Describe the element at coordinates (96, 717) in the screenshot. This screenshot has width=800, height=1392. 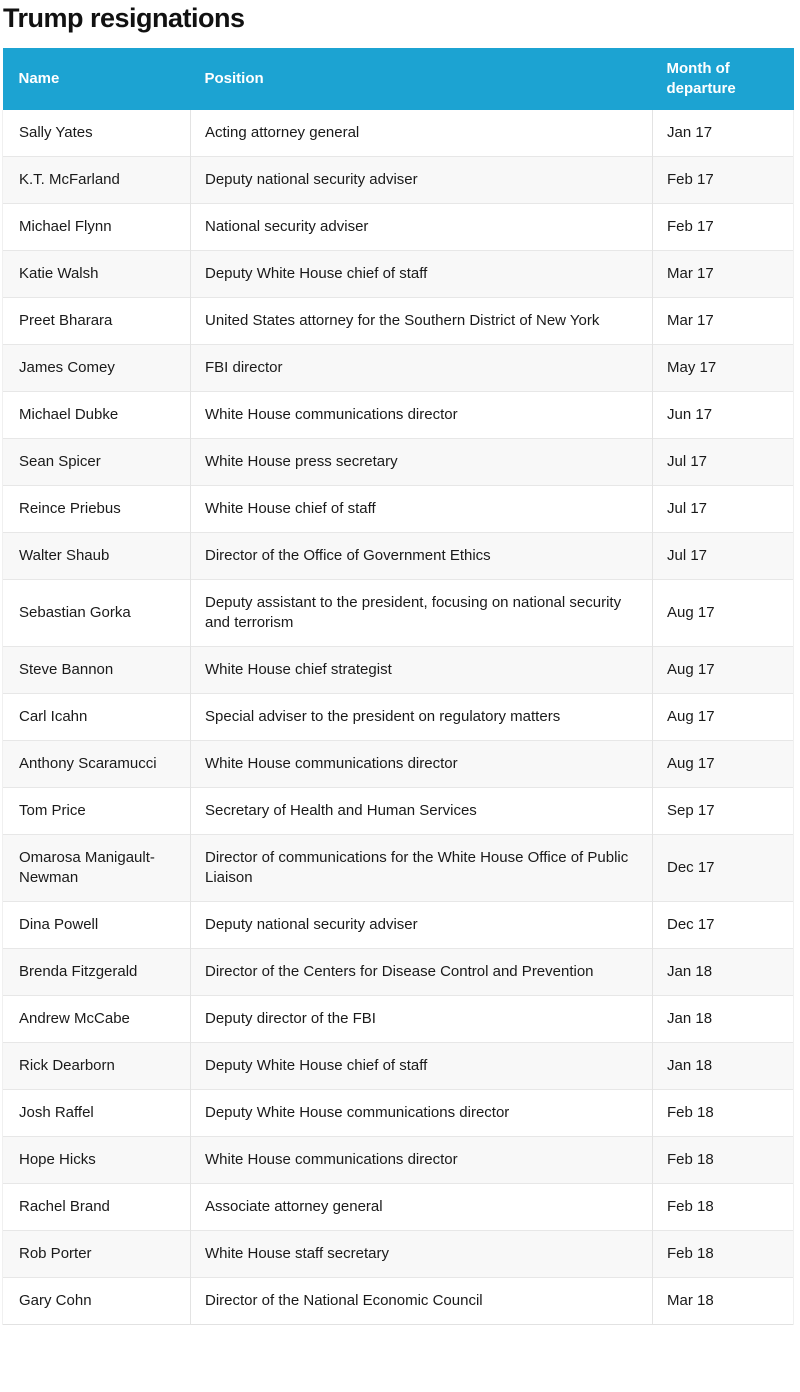
I see `cell-name: Carl Icahn` at that location.